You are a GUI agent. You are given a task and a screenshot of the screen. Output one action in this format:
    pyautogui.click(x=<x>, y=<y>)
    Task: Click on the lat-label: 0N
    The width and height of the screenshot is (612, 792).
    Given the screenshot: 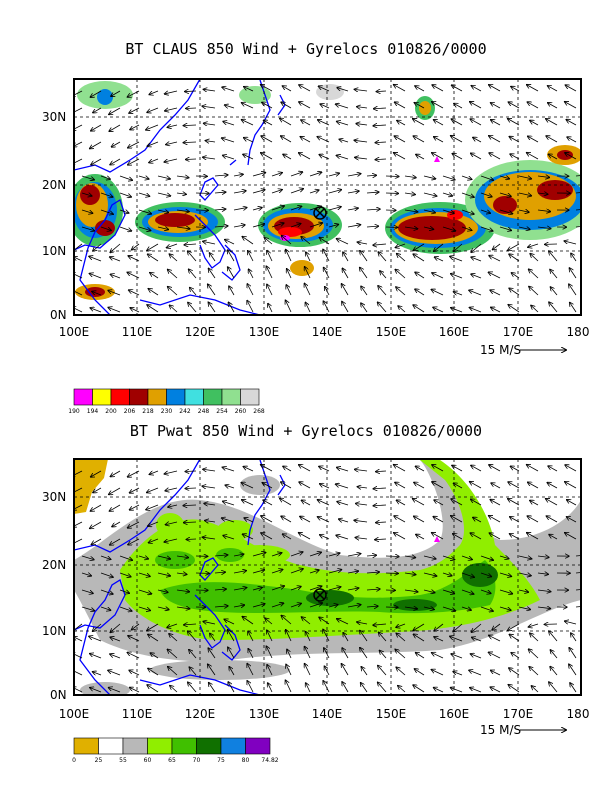 What is the action you would take?
    pyautogui.click(x=58, y=315)
    